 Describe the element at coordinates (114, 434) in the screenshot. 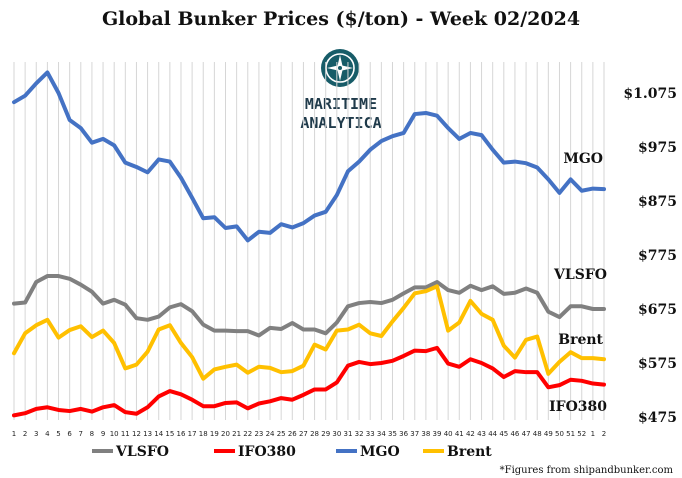

I see `x-tick-label: 10` at that location.